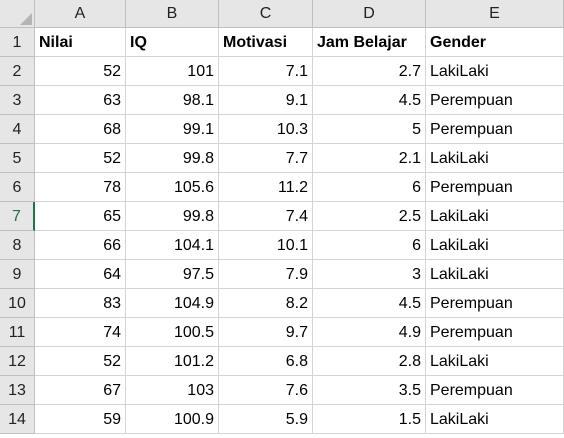 This screenshot has width=564, height=438. Describe the element at coordinates (369, 332) in the screenshot. I see `table-cell: 4.9` at that location.